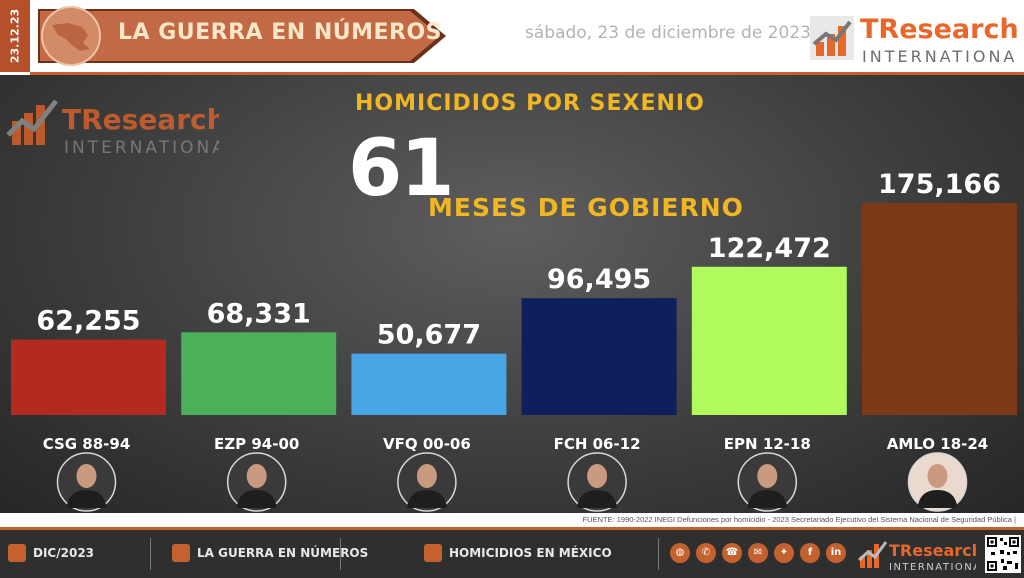 The height and width of the screenshot is (578, 1024). I want to click on tresearch-watermark-logo: TResearch INTERNATIONAL, so click(112, 128).